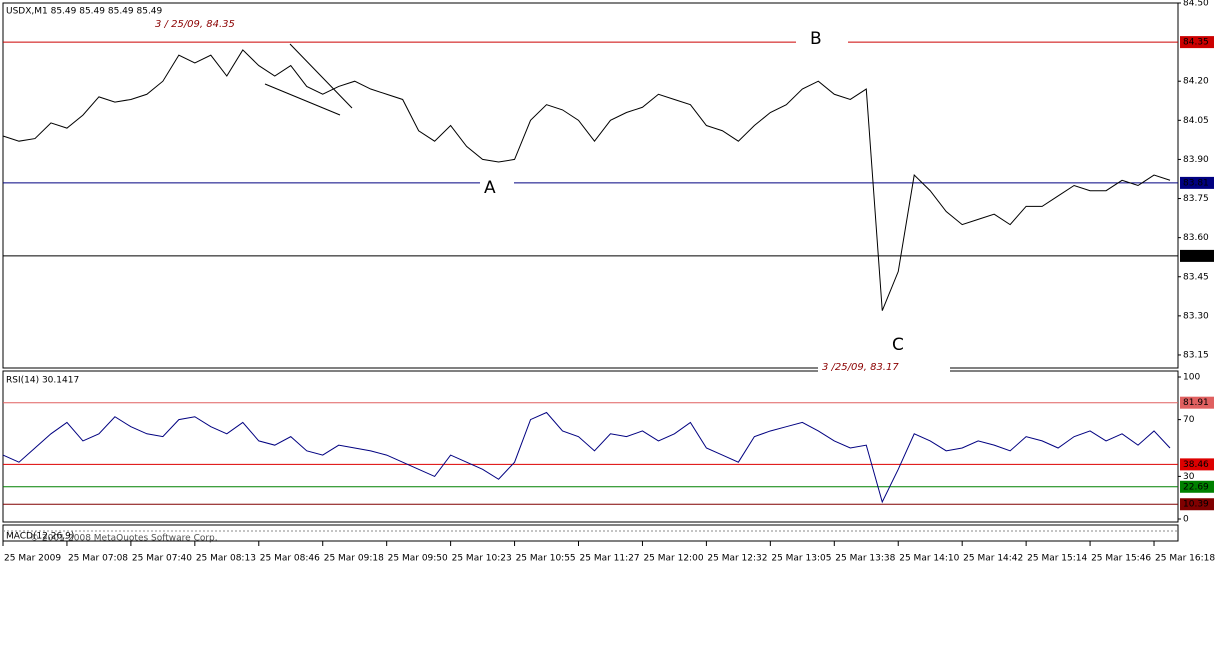 This screenshot has height=648, width=1216. Describe the element at coordinates (898, 345) in the screenshot. I see `point-c: C` at that location.